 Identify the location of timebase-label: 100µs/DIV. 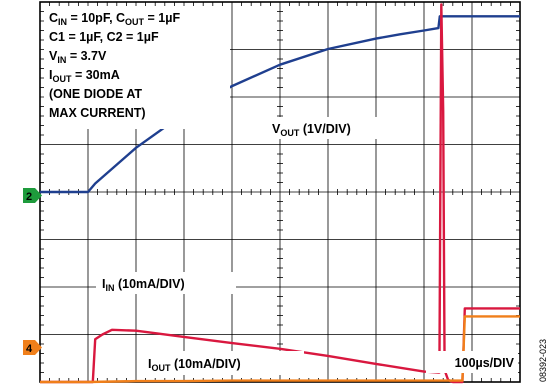
(472, 362).